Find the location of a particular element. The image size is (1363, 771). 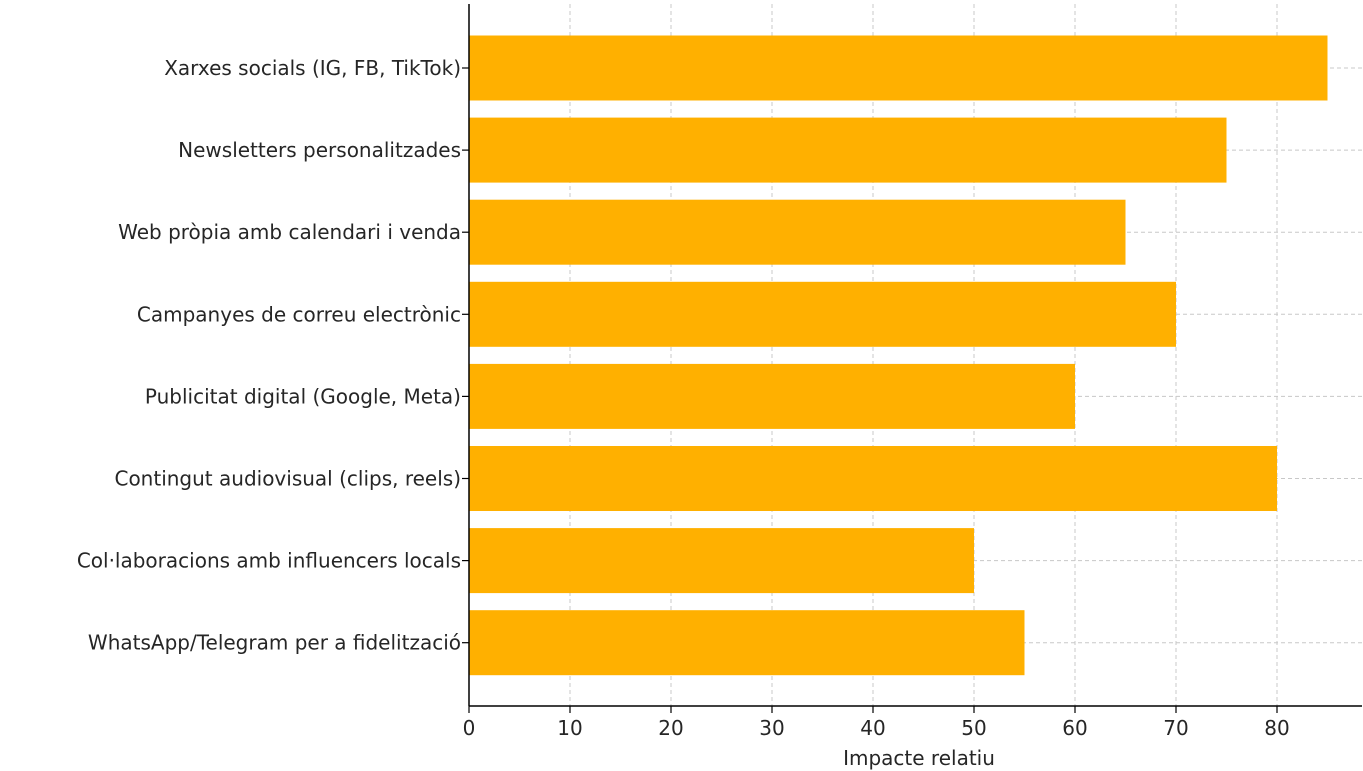

x-tick-label: 0 is located at coordinates (469, 728).